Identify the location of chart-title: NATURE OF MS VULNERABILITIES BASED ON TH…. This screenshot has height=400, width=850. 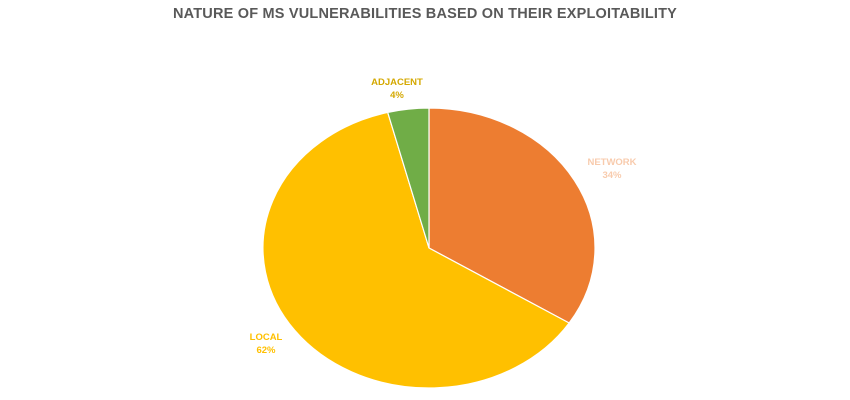
(425, 14).